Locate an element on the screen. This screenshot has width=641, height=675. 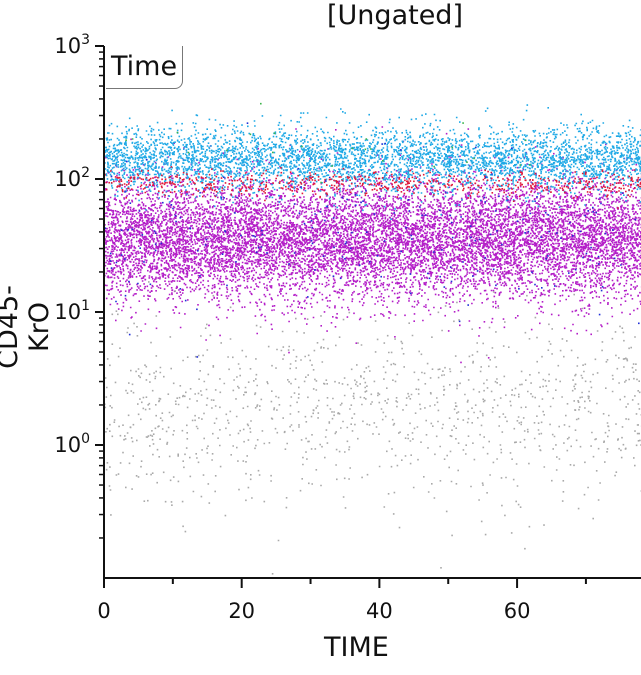
x-tick-label: 20 is located at coordinates (241, 611).